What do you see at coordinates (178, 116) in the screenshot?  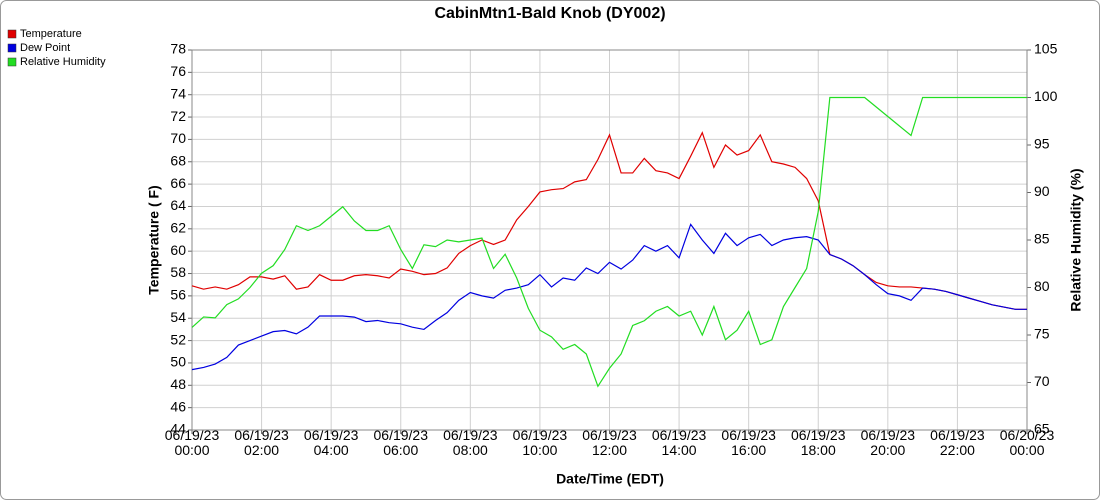 I see `y-tick-label: 72` at bounding box center [178, 116].